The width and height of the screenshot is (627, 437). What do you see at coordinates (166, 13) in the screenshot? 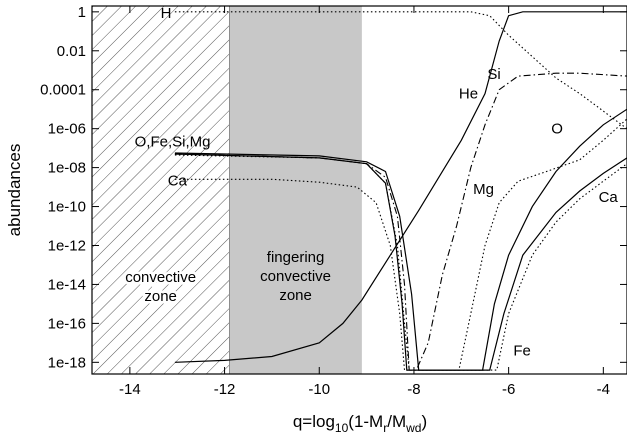
I see `series-label: H` at bounding box center [166, 13].